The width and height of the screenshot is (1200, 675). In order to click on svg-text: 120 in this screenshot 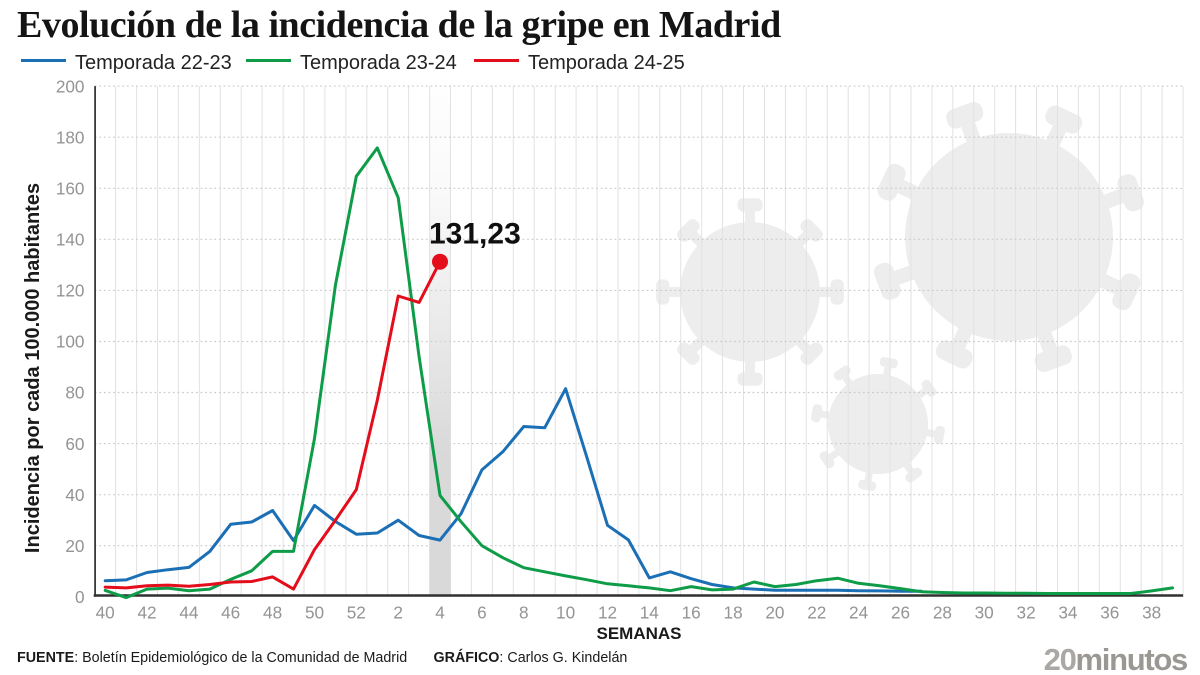, I will do `click(70, 291)`.